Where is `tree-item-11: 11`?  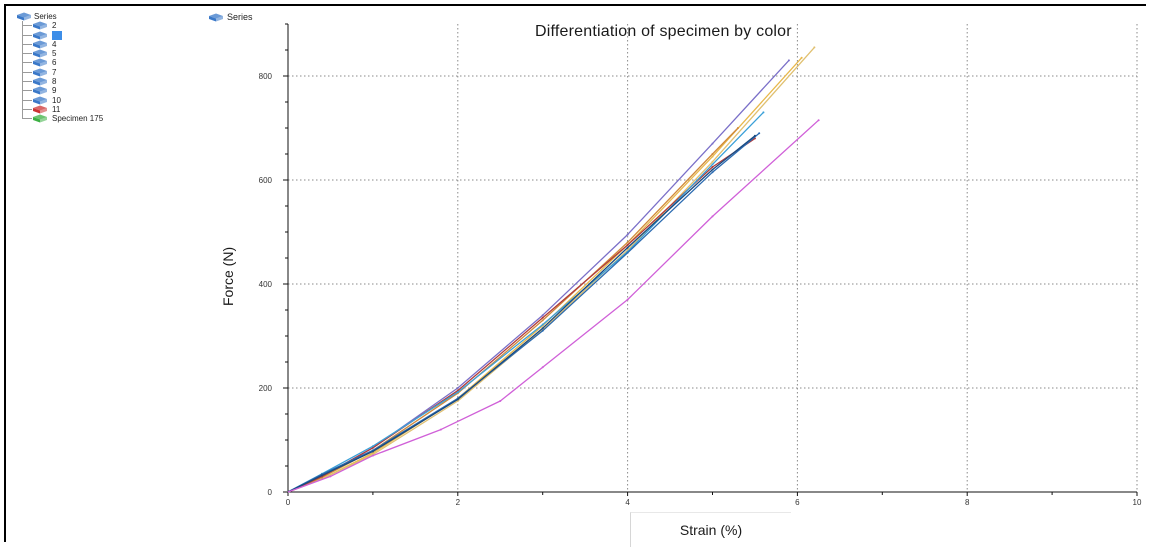
tree-item-11: 11 is located at coordinates (59, 109).